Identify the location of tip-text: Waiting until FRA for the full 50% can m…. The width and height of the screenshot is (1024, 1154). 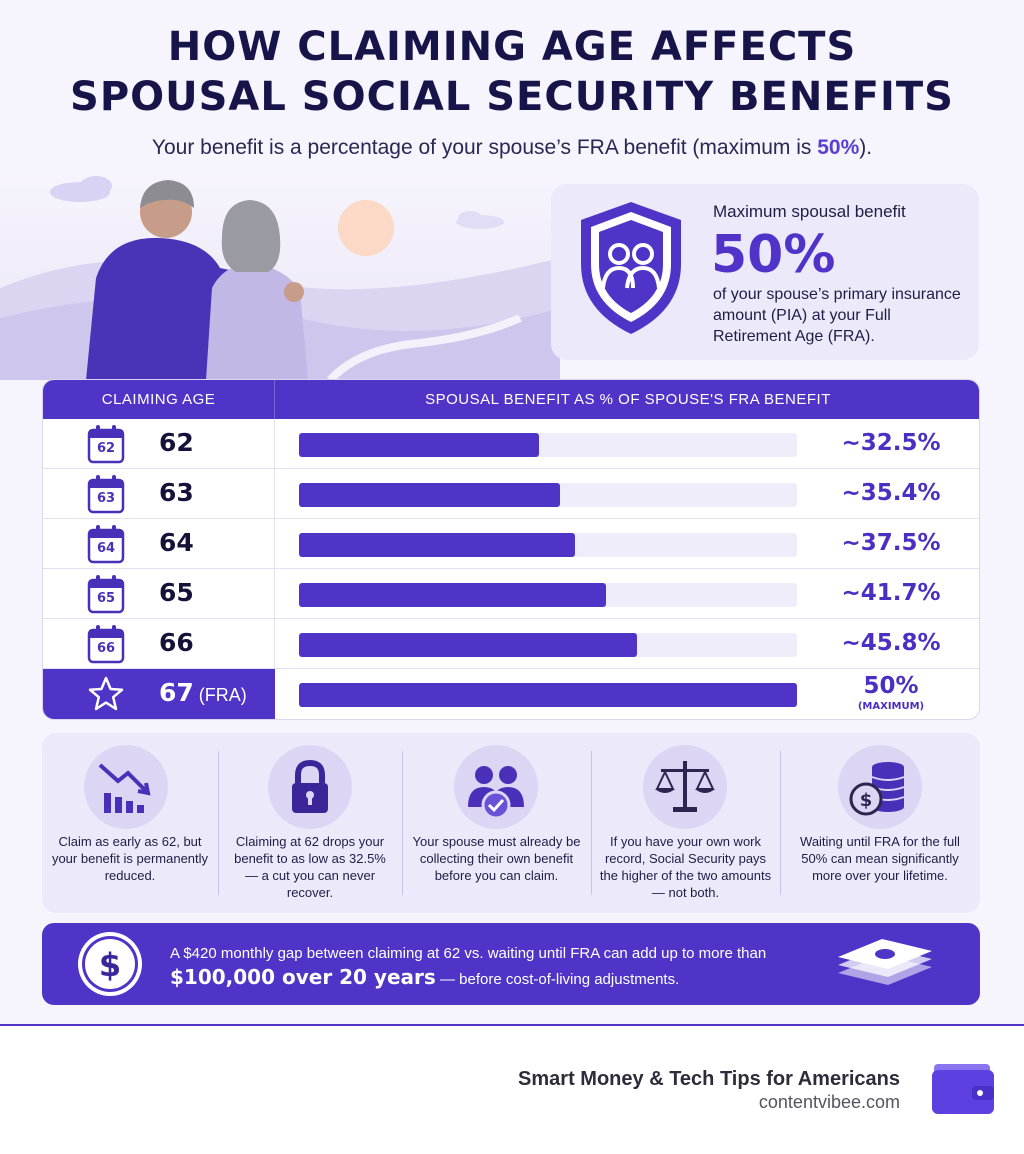
(880, 858).